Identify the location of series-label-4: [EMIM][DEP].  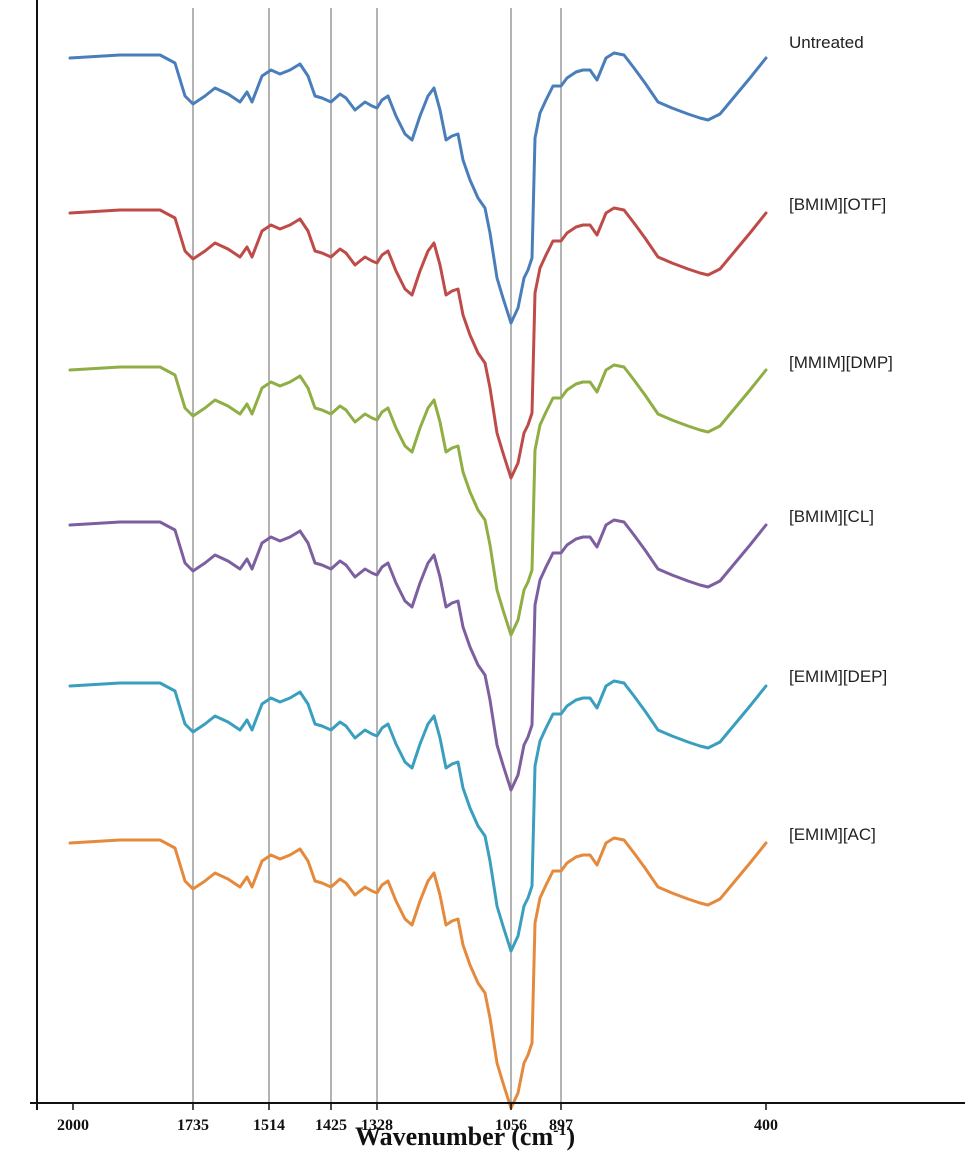
(838, 676).